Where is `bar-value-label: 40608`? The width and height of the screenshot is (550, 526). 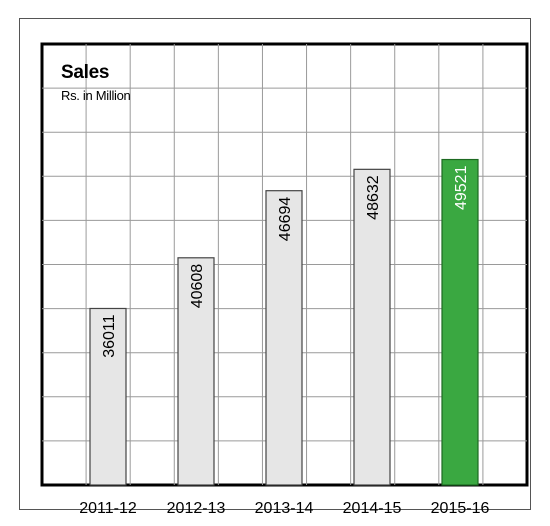 bar-value-label: 40608 is located at coordinates (197, 286).